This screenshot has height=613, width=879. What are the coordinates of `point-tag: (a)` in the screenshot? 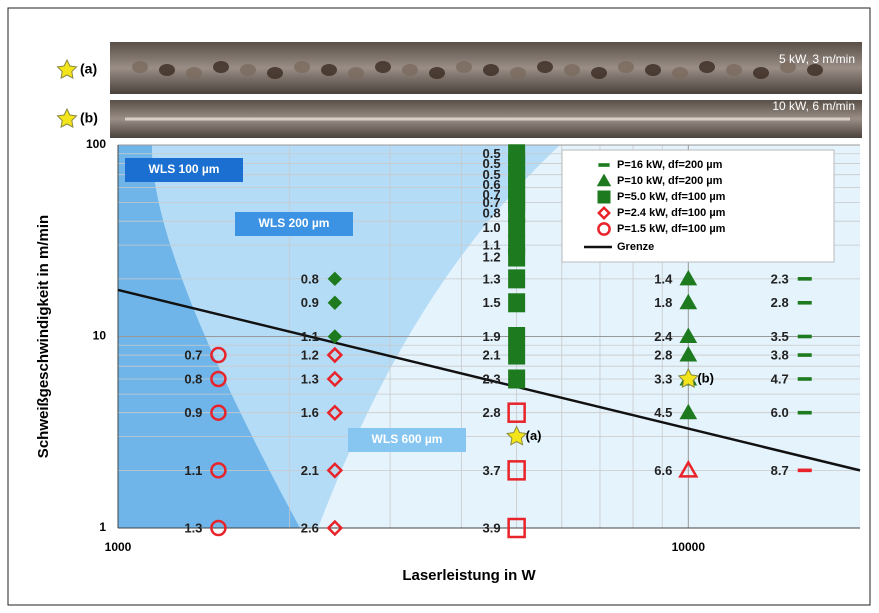 It's located at (534, 435).